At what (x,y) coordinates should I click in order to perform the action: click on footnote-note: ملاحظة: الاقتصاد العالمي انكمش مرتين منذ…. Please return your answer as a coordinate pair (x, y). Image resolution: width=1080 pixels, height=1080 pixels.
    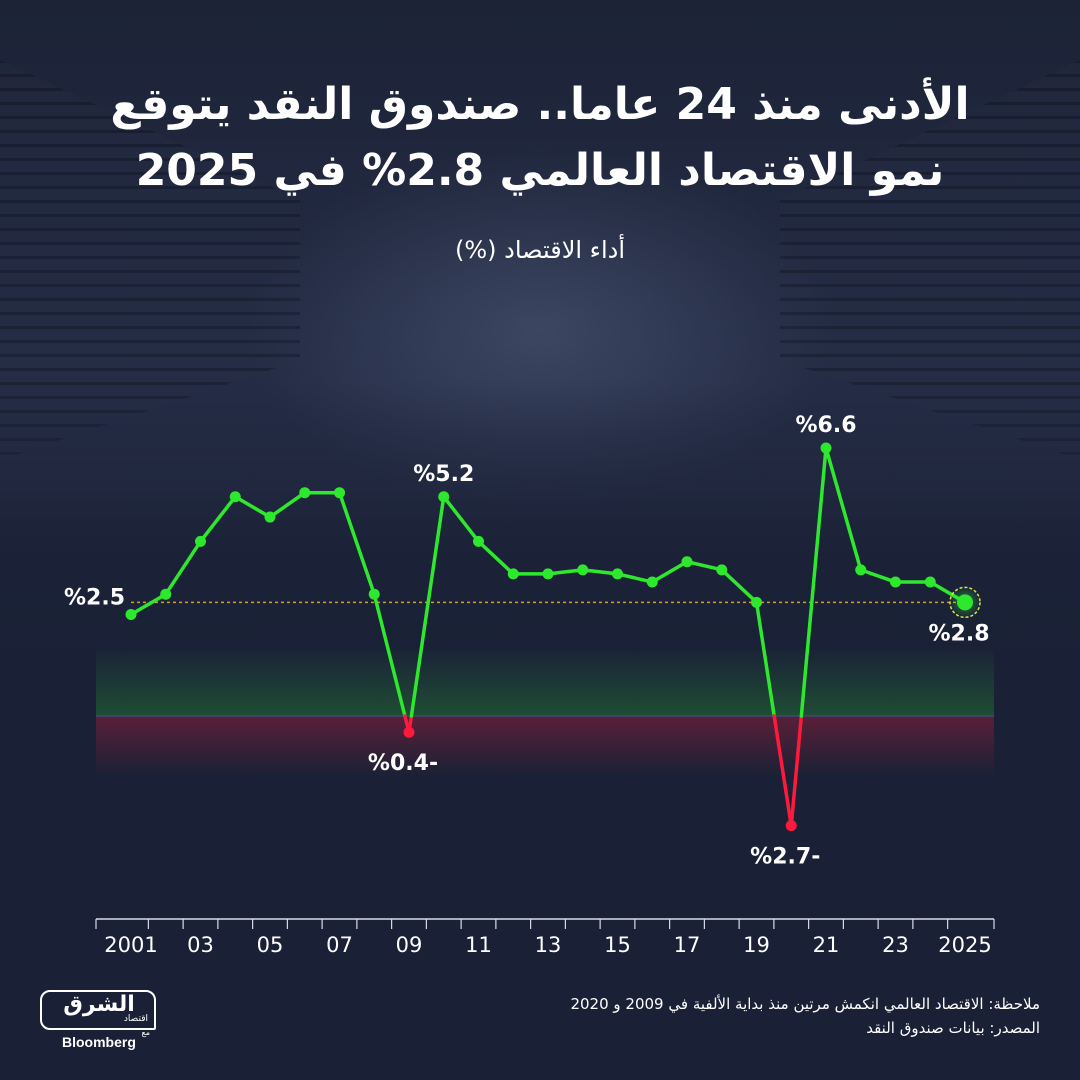
    Looking at the image, I should click on (805, 1004).